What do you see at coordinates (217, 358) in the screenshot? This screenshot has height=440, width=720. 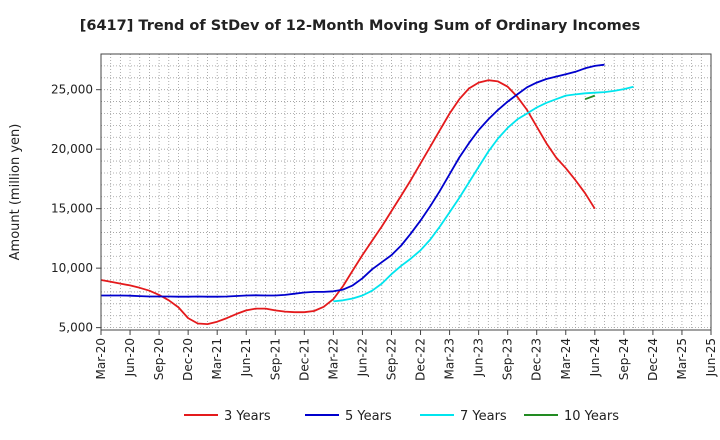 I see `x-tick-label: Mar-21` at bounding box center [217, 358].